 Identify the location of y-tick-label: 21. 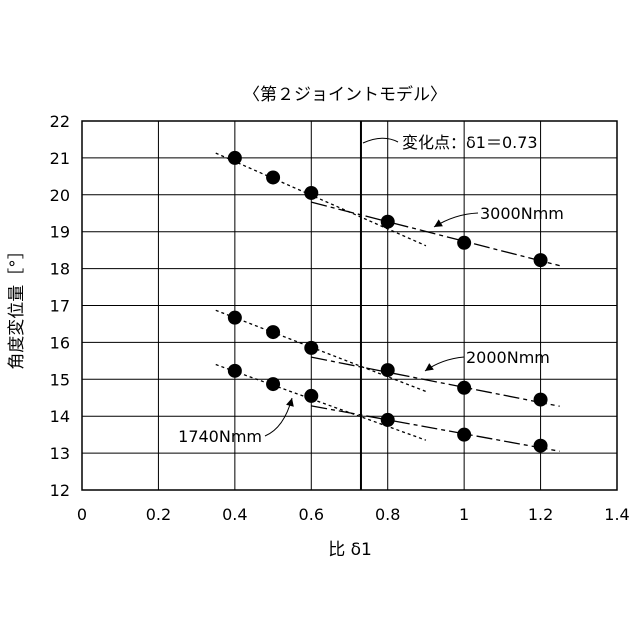
(60, 158).